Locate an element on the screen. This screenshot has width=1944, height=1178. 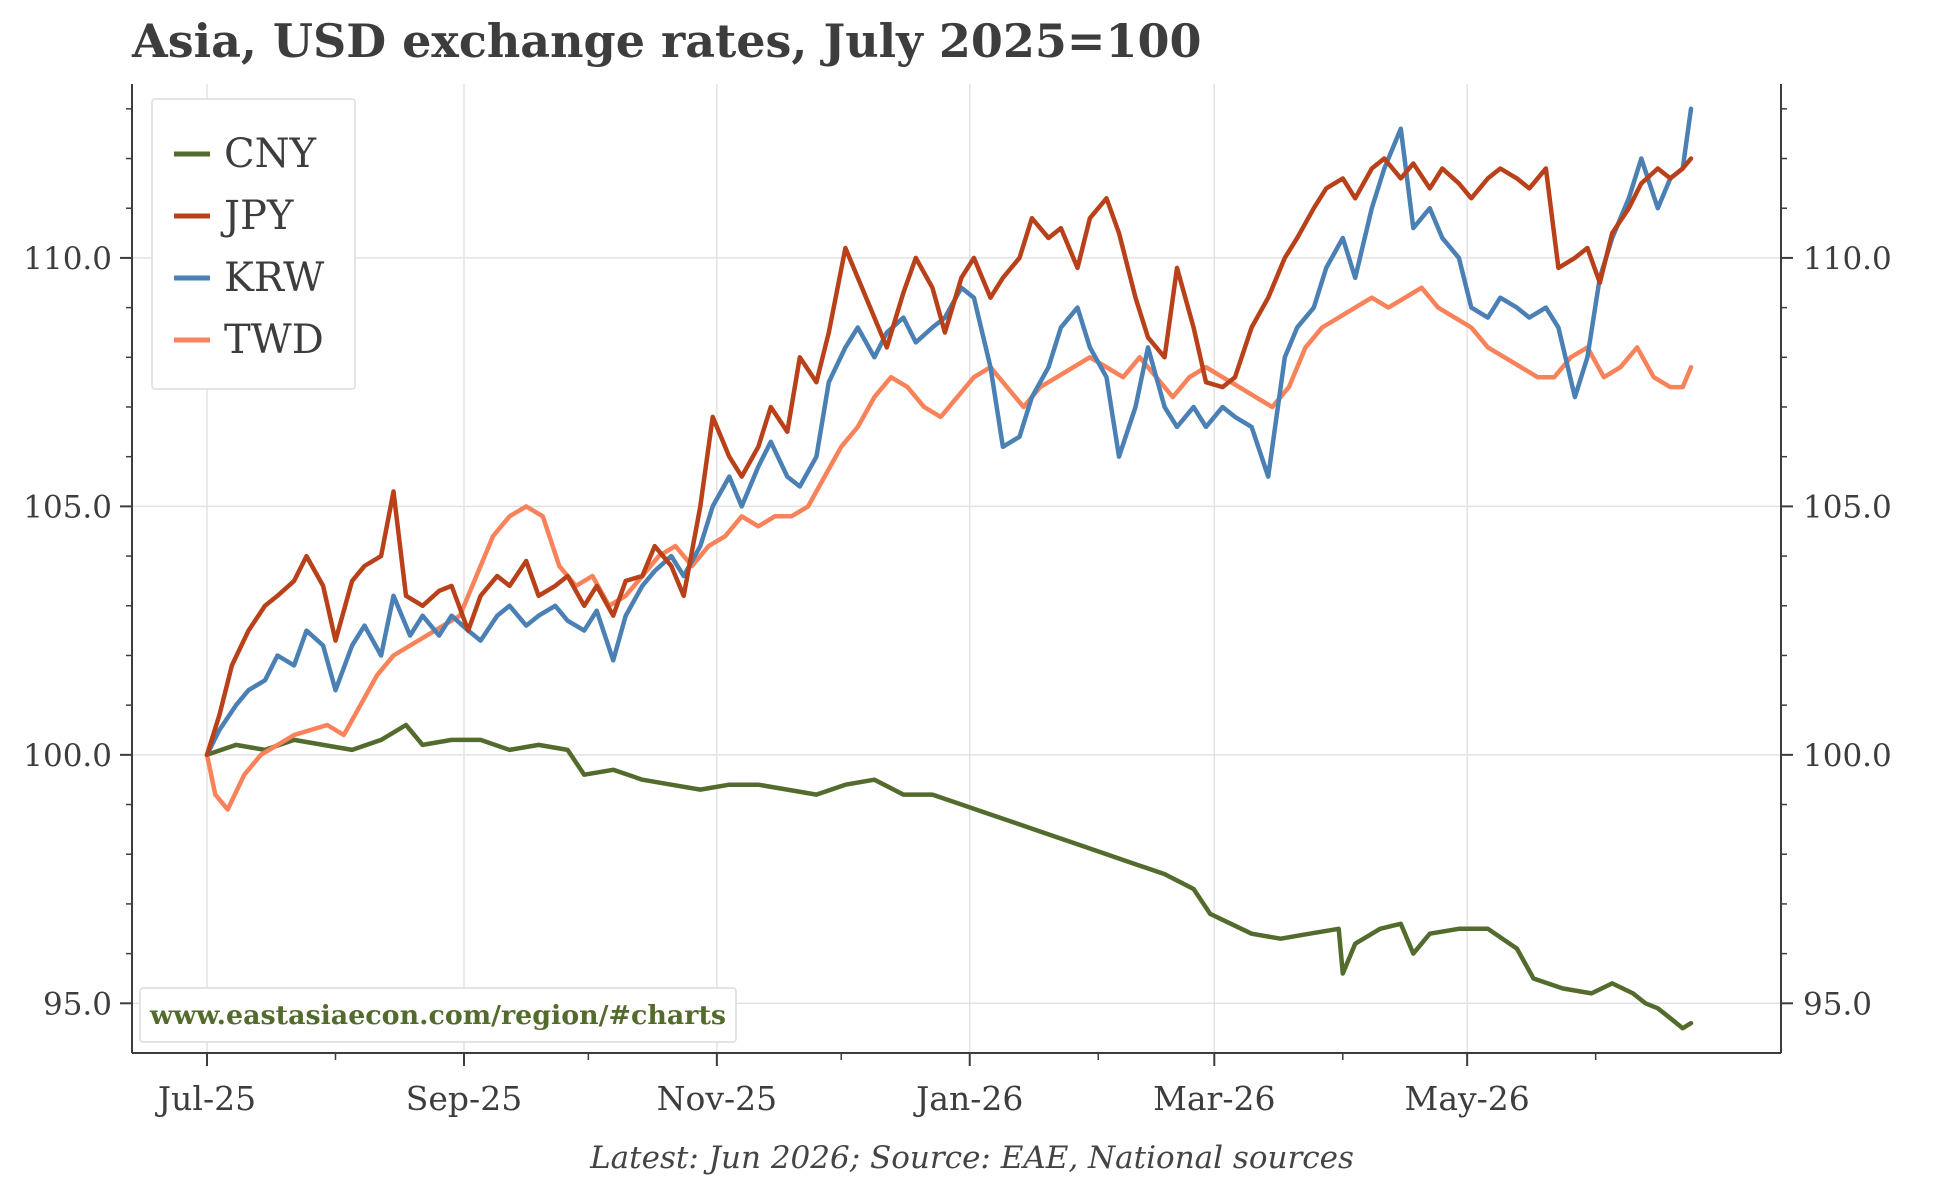
chart-title: Asia, USD exchange rates, July 2025=100 is located at coordinates (667, 41).